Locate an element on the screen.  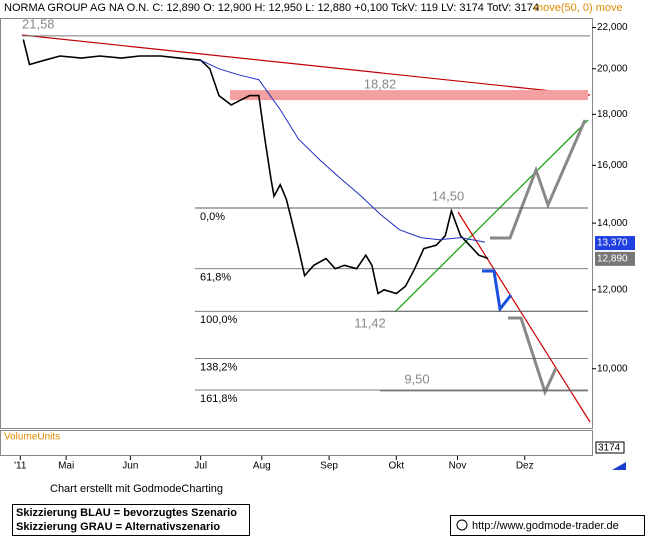
volume-frame is located at coordinates (296, 443).